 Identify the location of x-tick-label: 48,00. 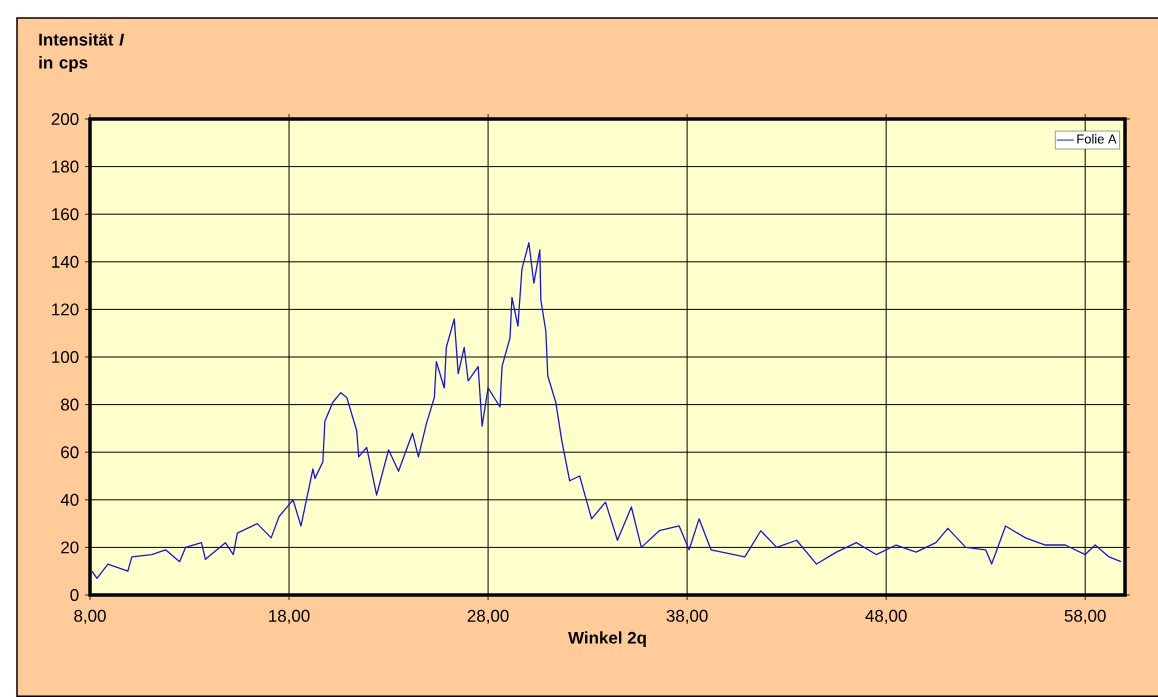
(886, 616).